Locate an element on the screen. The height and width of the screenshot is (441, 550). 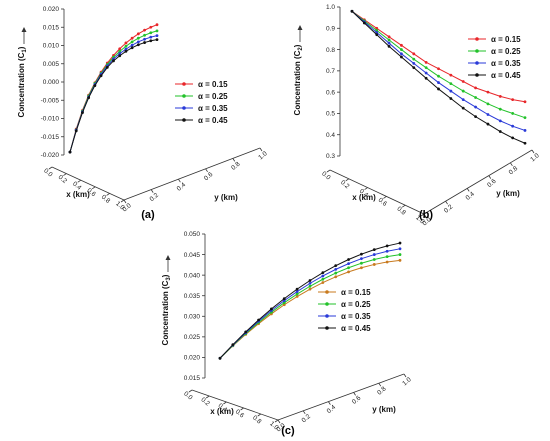
y-tick-label: 0.4 is located at coordinates (471, 195).